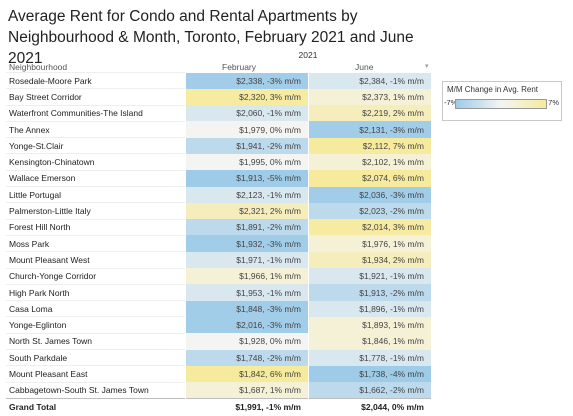 The width and height of the screenshot is (573, 416). I want to click on june-cell: $2,112, 7% m/m, so click(369, 145).